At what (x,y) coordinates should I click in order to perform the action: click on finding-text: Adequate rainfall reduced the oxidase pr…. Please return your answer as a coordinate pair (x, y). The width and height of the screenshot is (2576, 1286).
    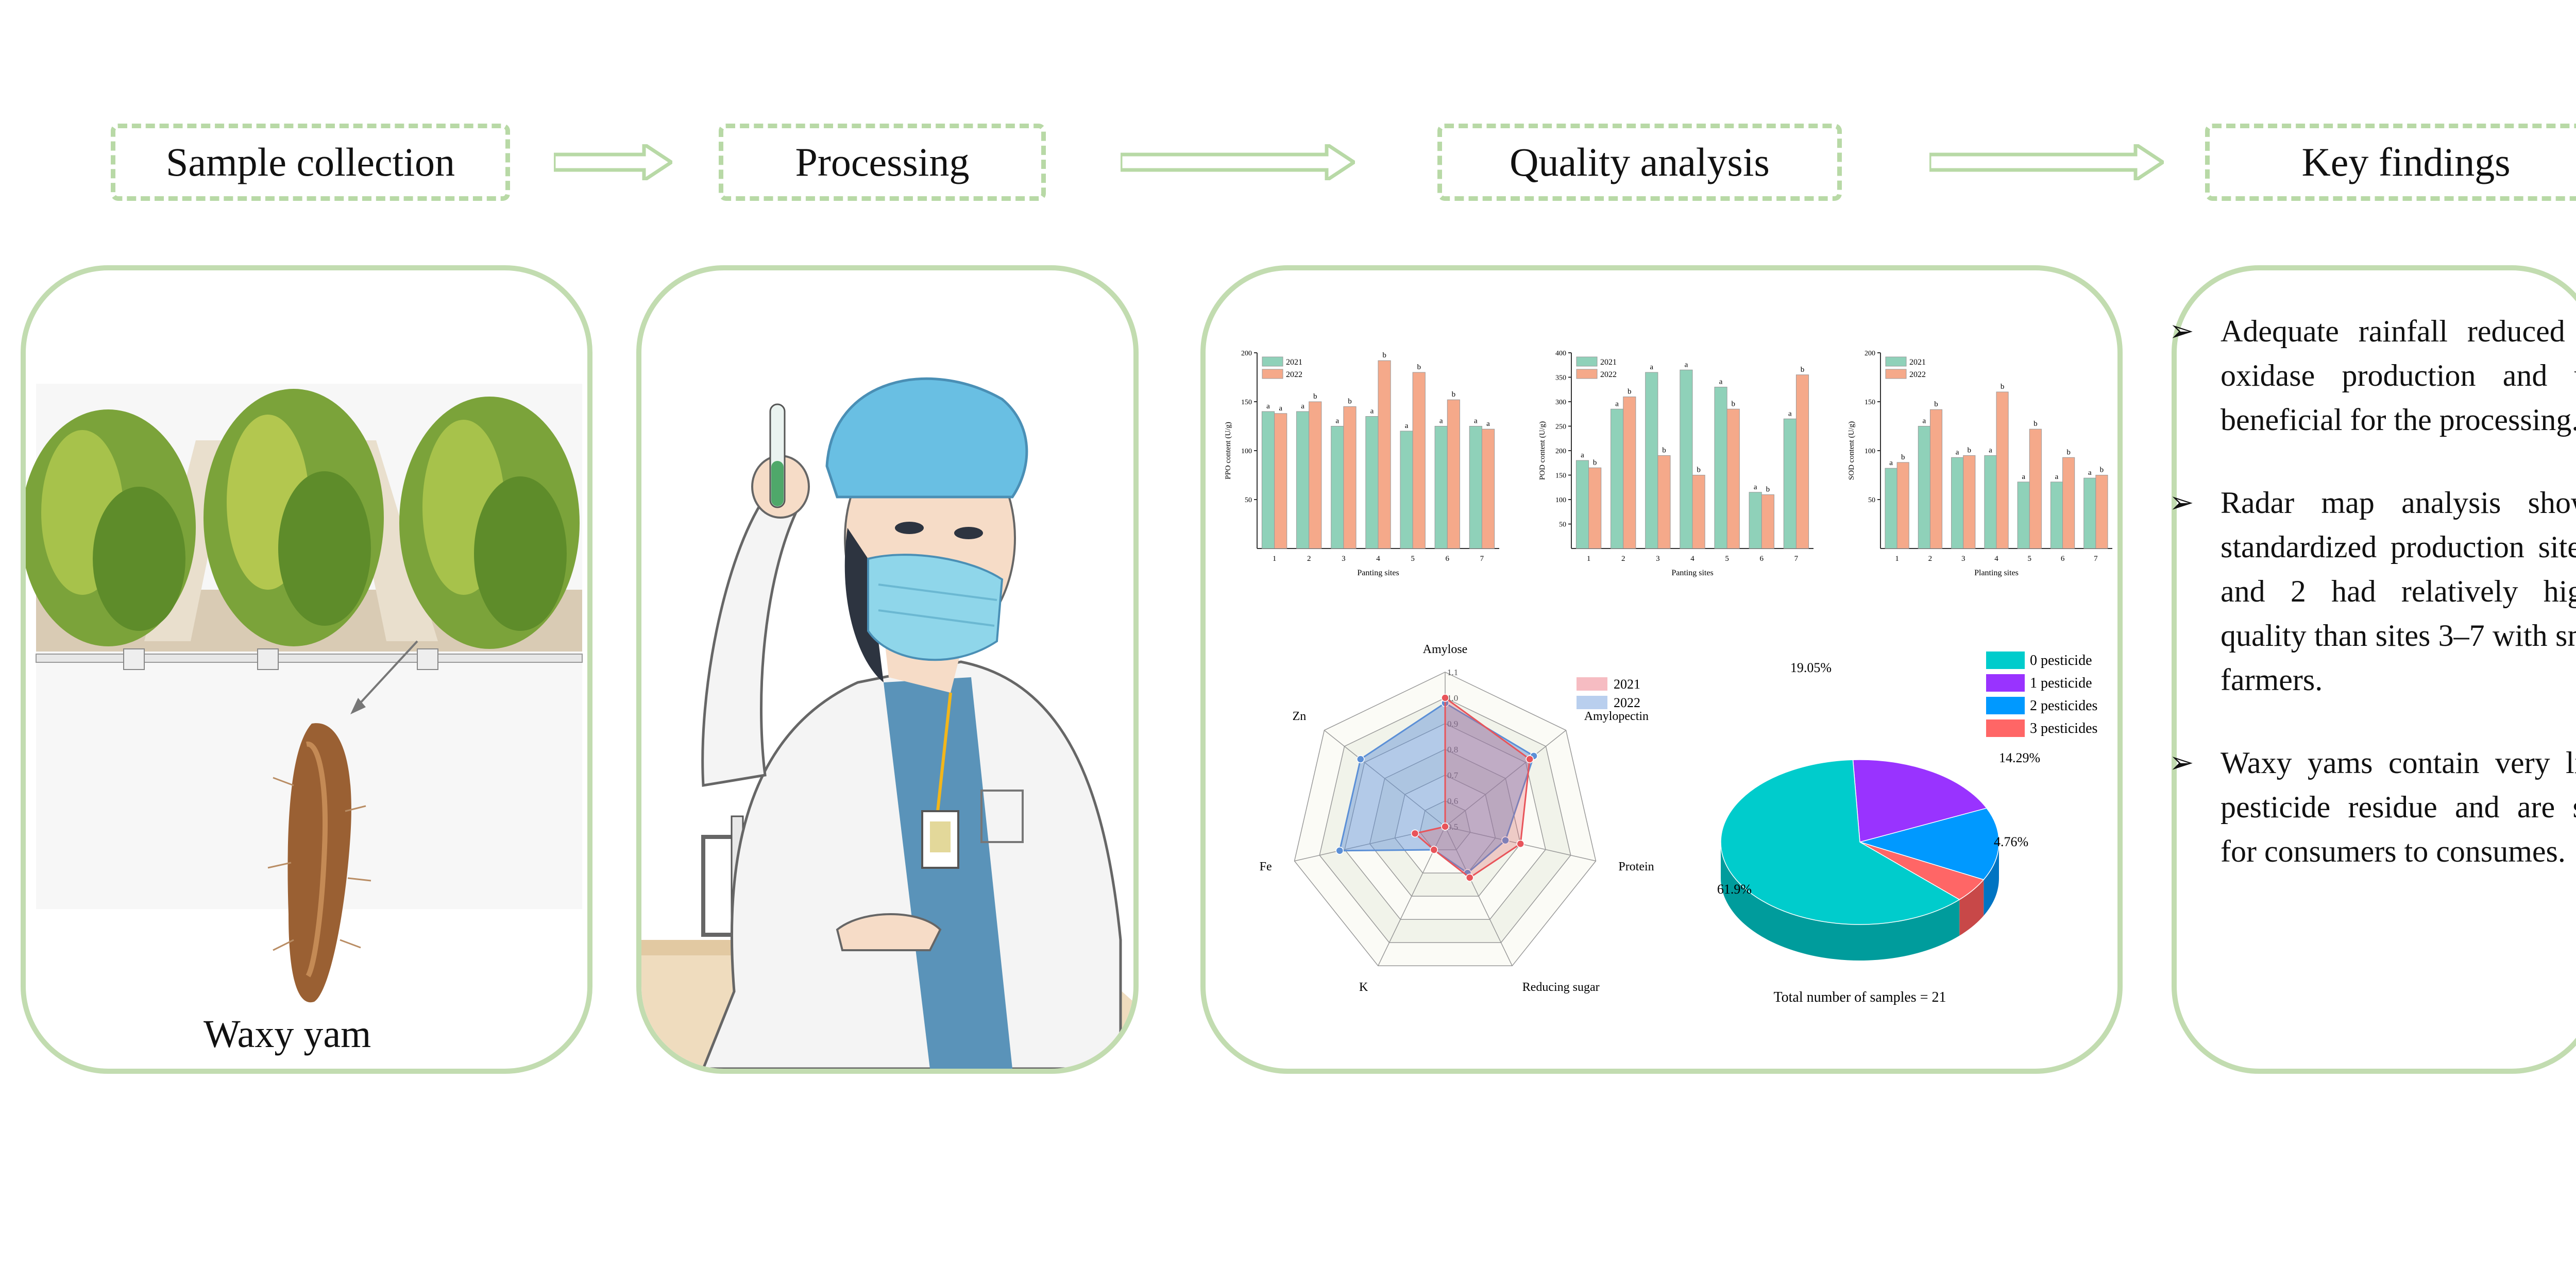
    Looking at the image, I should click on (2398, 375).